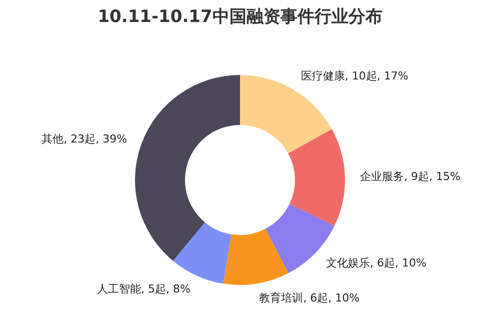  Describe the element at coordinates (143, 289) in the screenshot. I see `slice-label: 人工智能, 5起, 8%` at that location.